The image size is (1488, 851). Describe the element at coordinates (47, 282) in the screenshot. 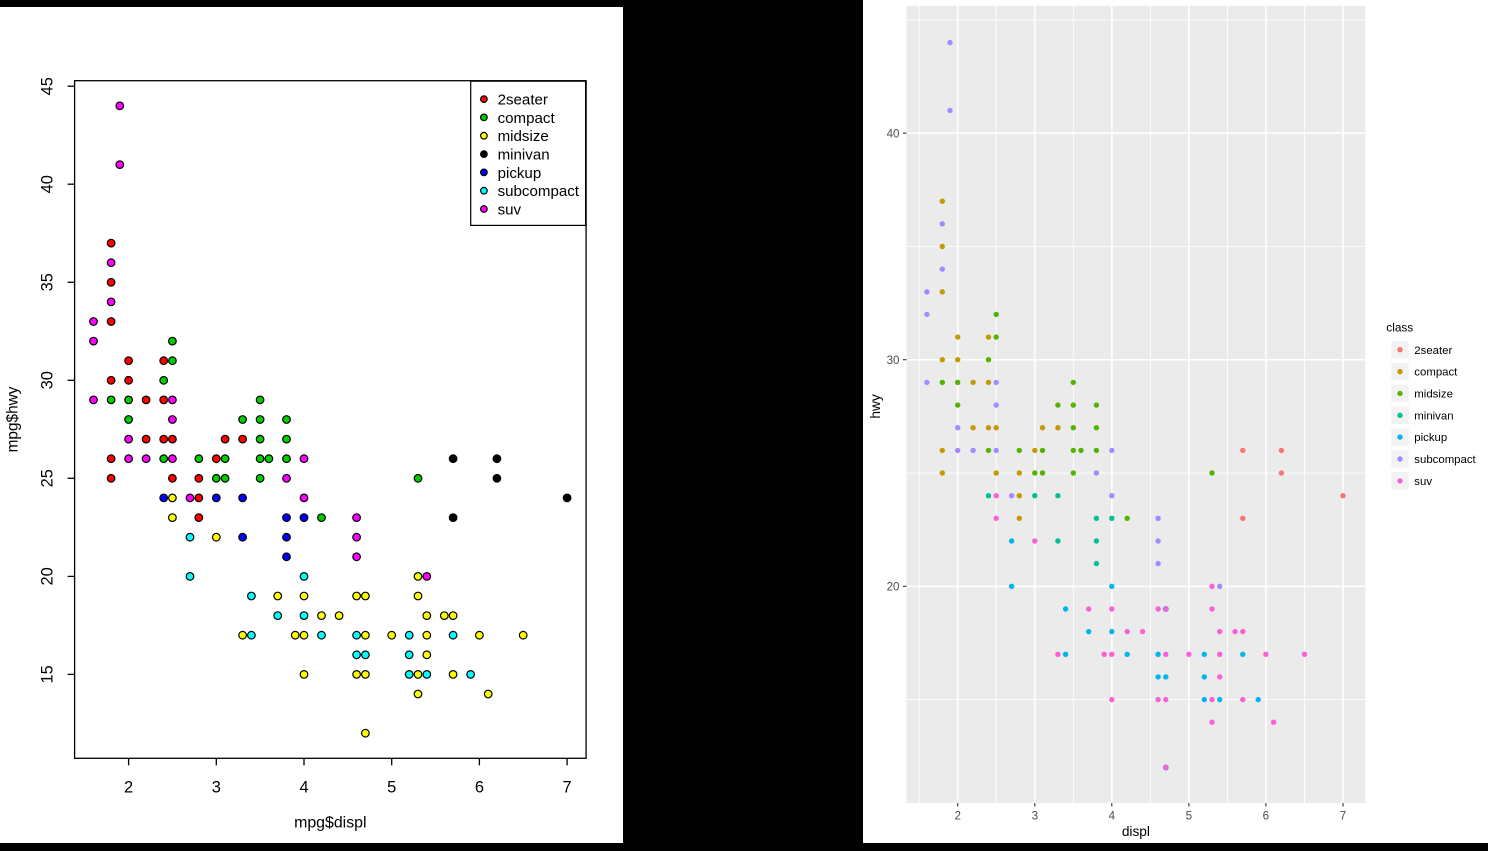

I see `svg-text: 35` at that location.